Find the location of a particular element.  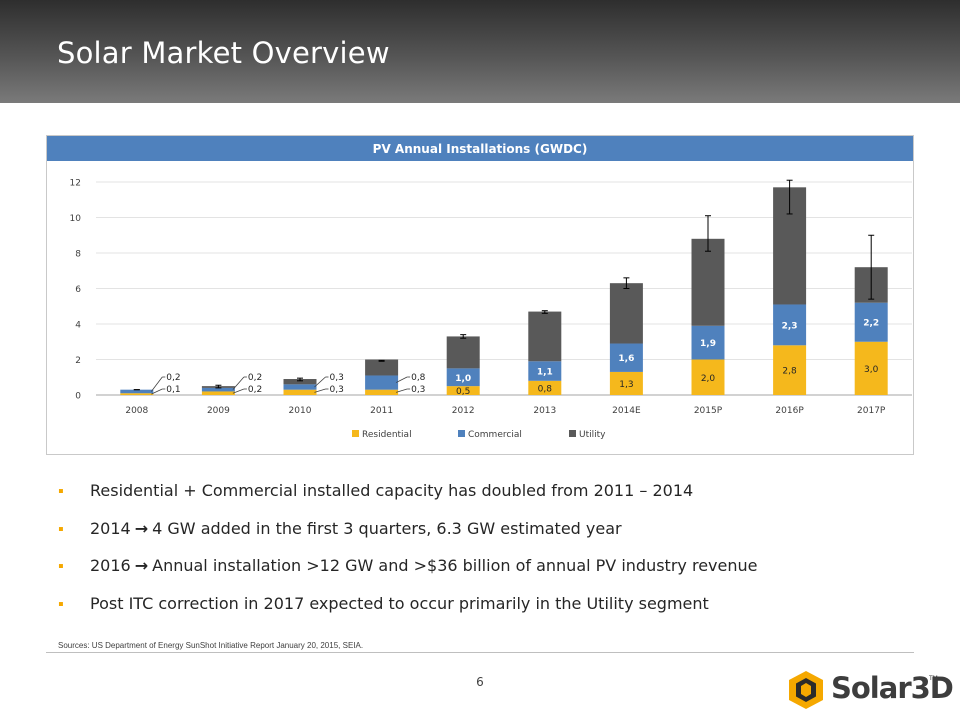

data-label-residential: 2,8 is located at coordinates (789, 372).